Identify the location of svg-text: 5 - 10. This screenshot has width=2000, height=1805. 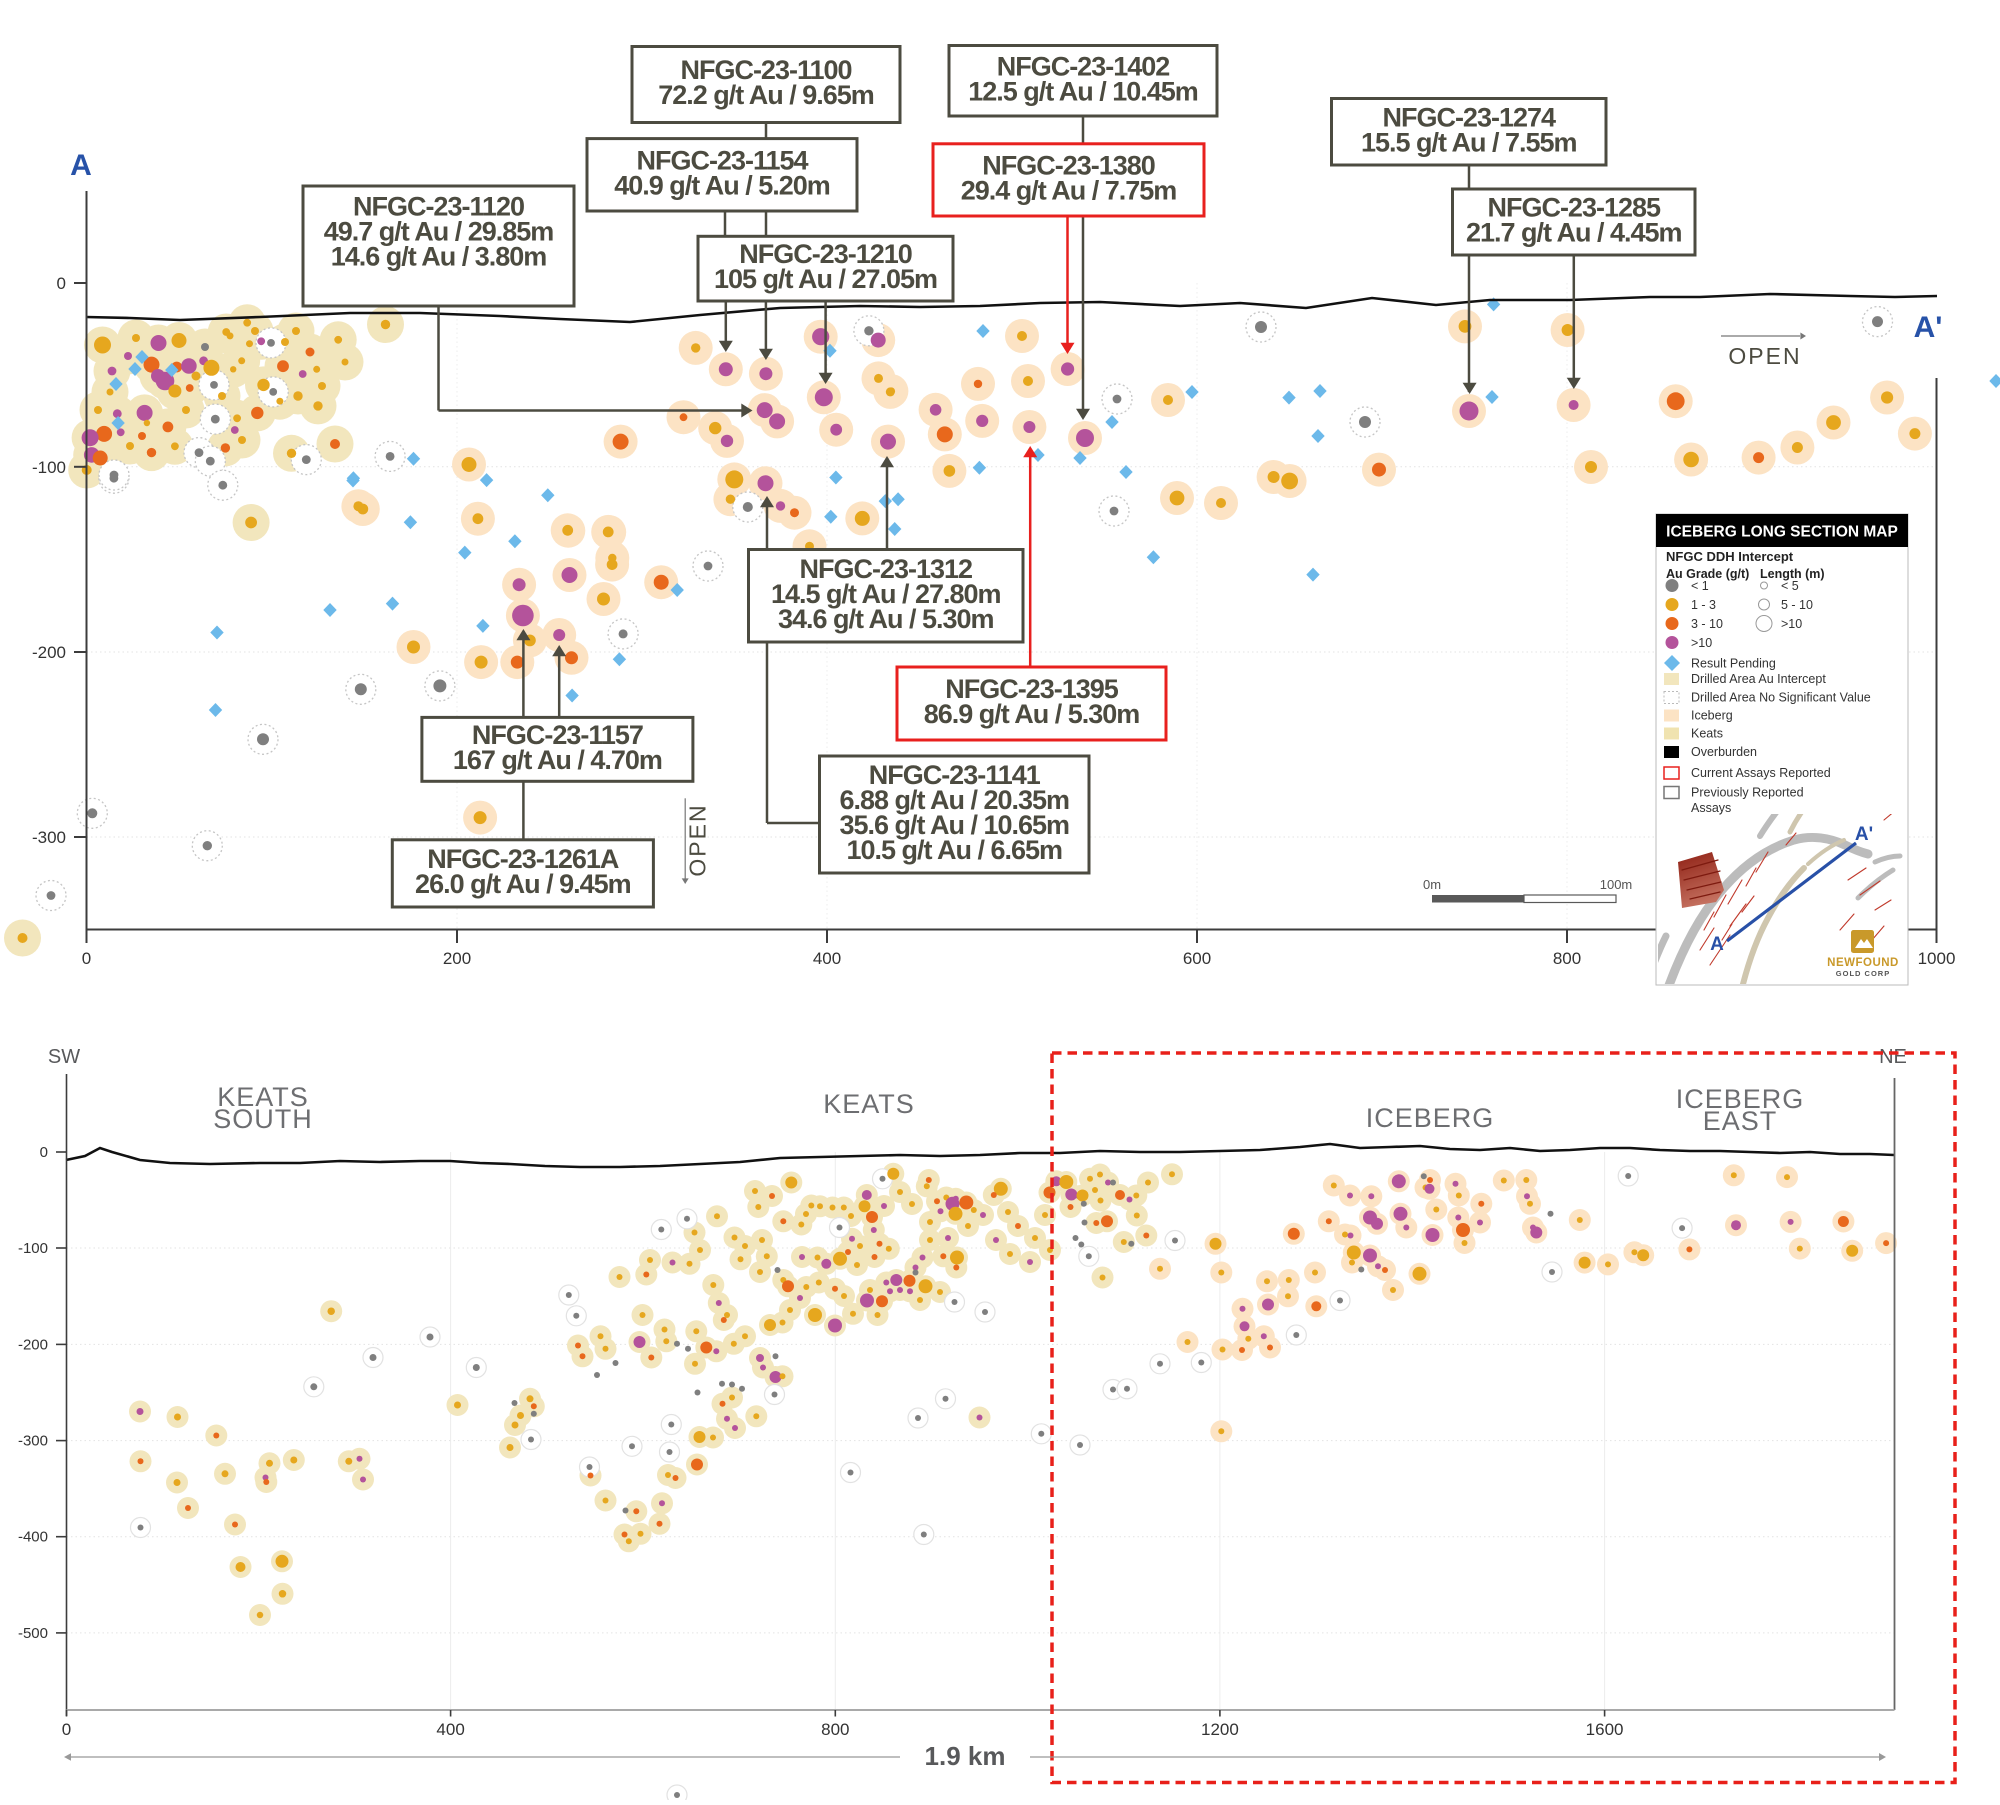
(1797, 605).